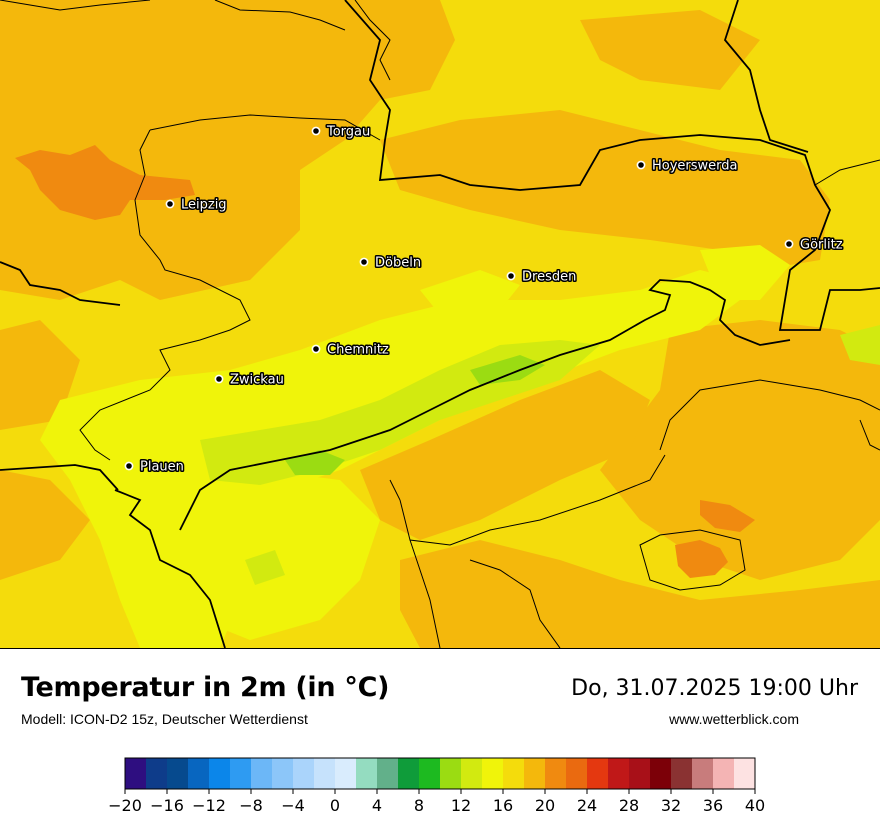 The height and width of the screenshot is (830, 880). Describe the element at coordinates (209, 805) in the screenshot. I see `legend-tick-label: −12` at that location.